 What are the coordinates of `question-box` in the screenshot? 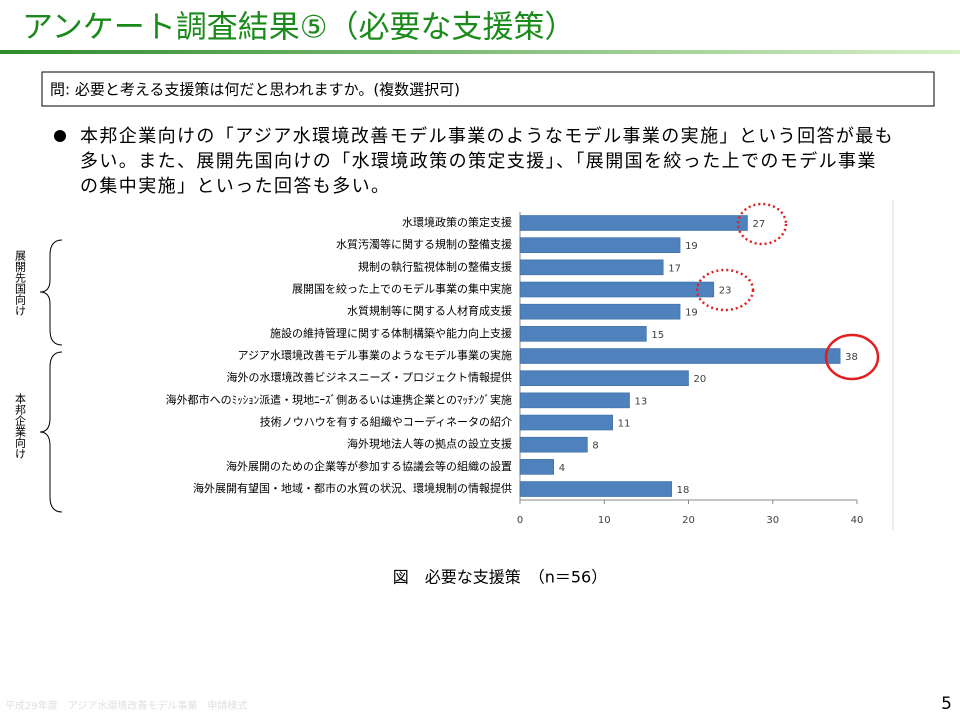 It's located at (488, 89).